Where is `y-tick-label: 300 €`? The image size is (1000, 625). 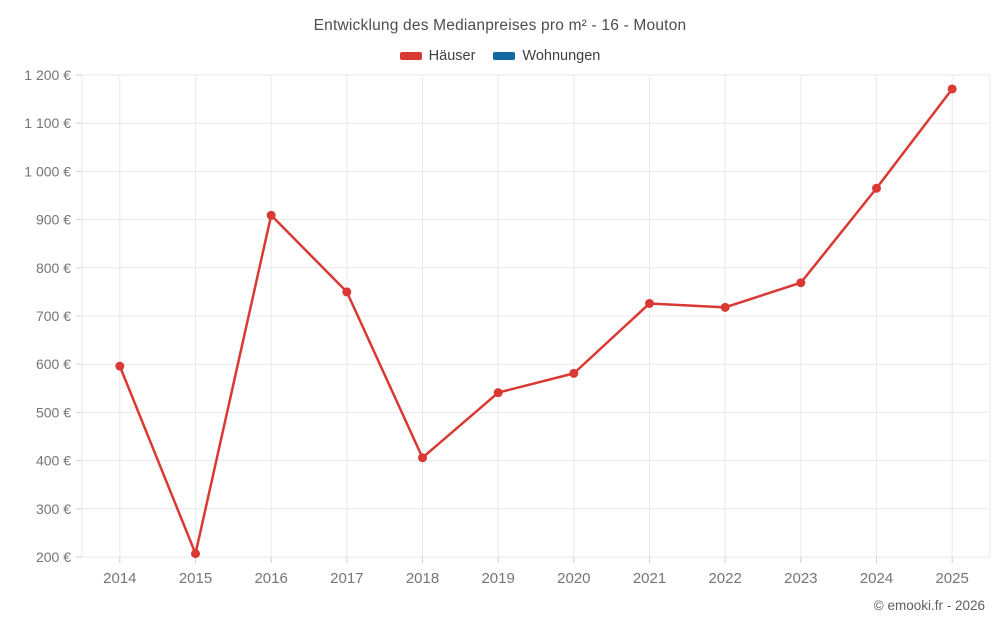
y-tick-label: 300 € is located at coordinates (53, 509).